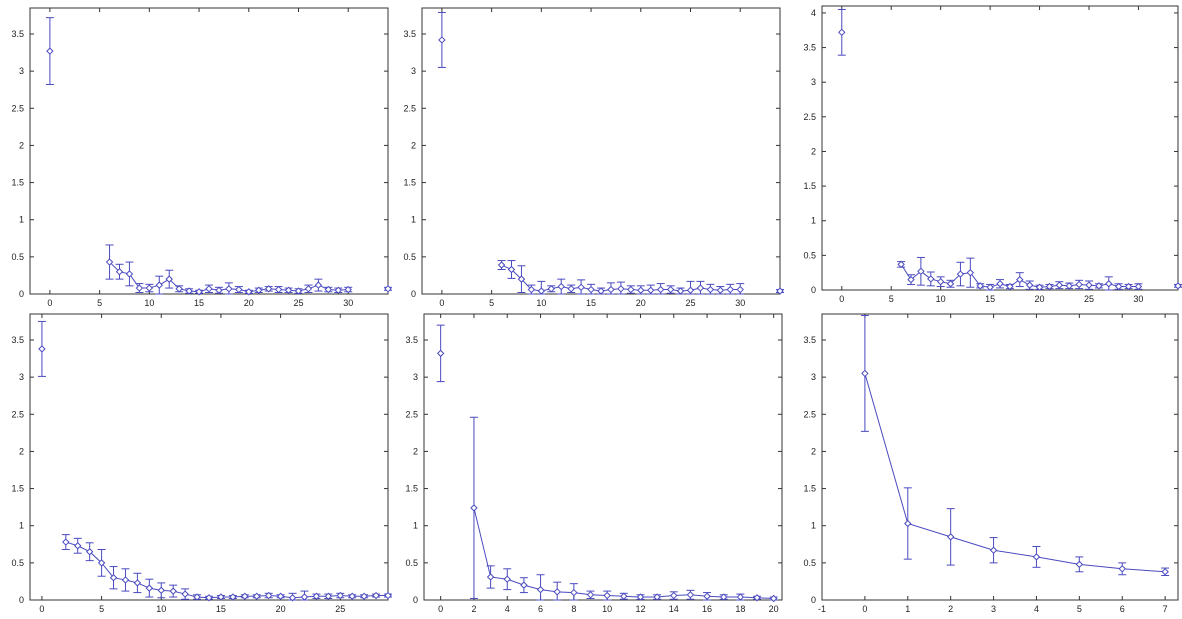 The image size is (1182, 619). I want to click on y-tick-label: 0.5, so click(411, 563).